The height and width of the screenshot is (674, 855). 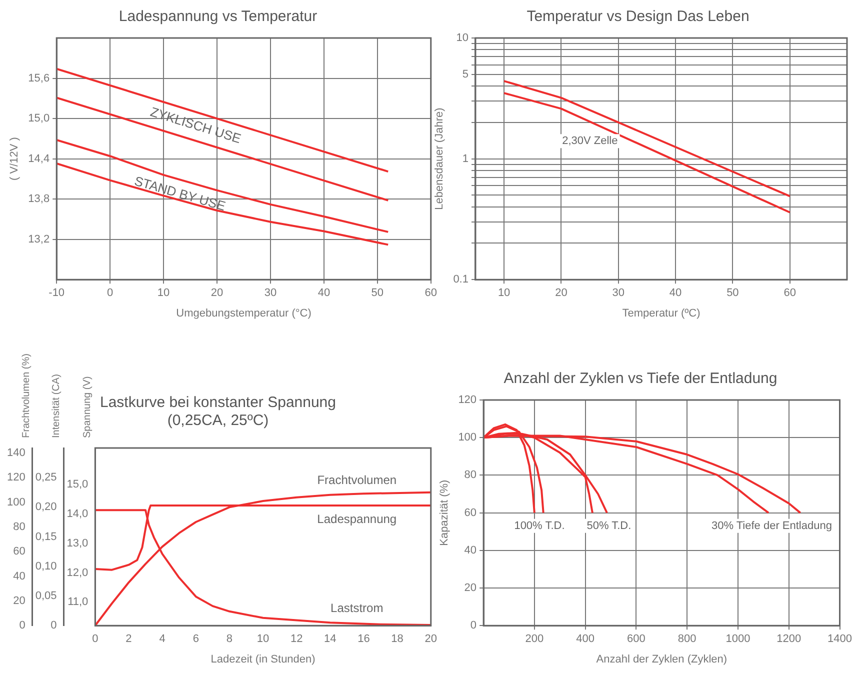 I want to click on y-tick-label: 10, so click(x=462, y=38).